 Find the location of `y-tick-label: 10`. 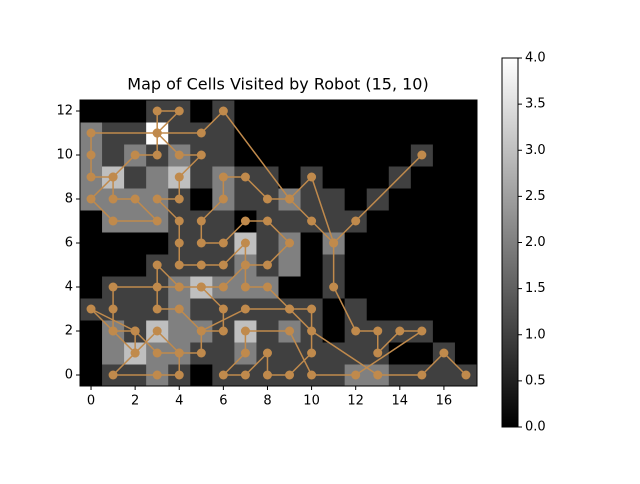

y-tick-label: 10 is located at coordinates (64, 155).